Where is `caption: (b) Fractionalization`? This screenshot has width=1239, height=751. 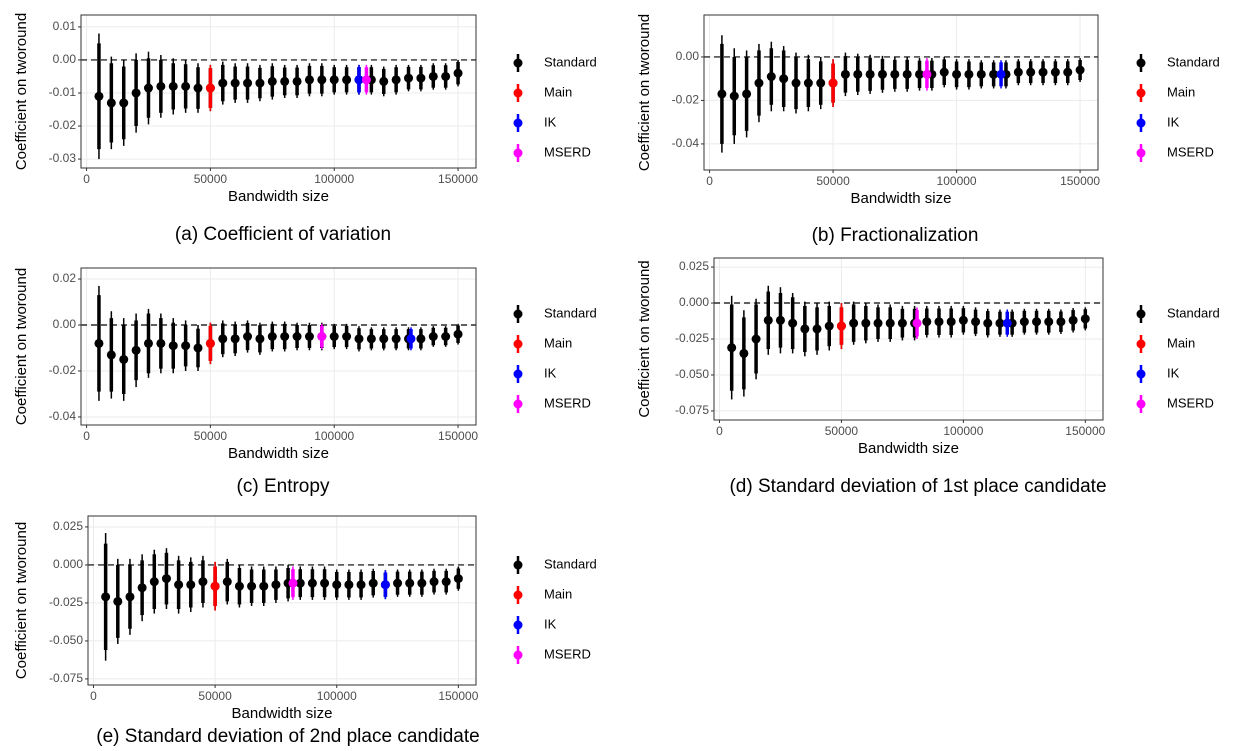 caption: (b) Fractionalization is located at coordinates (895, 235).